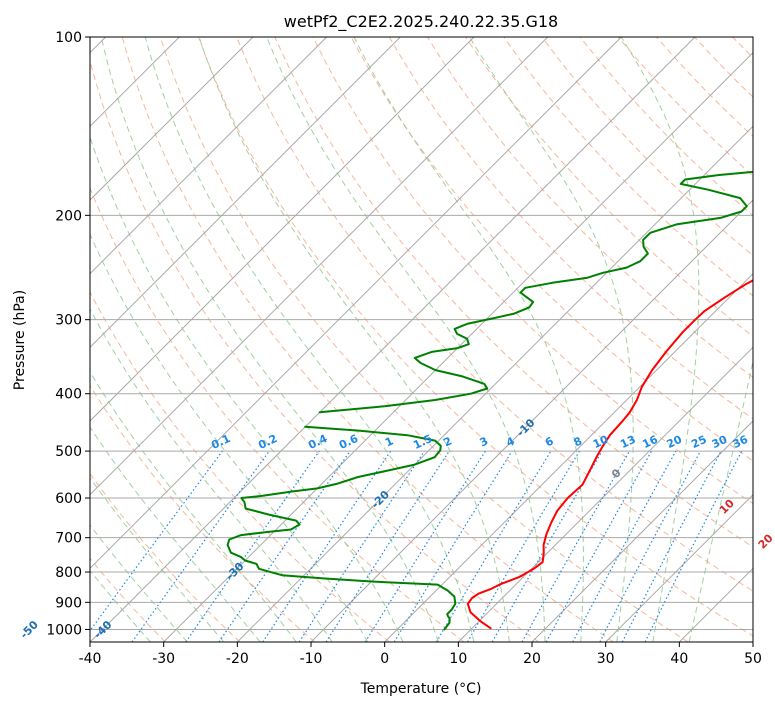 Image resolution: width=775 pixels, height=708 pixels. Describe the element at coordinates (237, 659) in the screenshot. I see `x-tick-label: -20` at that location.